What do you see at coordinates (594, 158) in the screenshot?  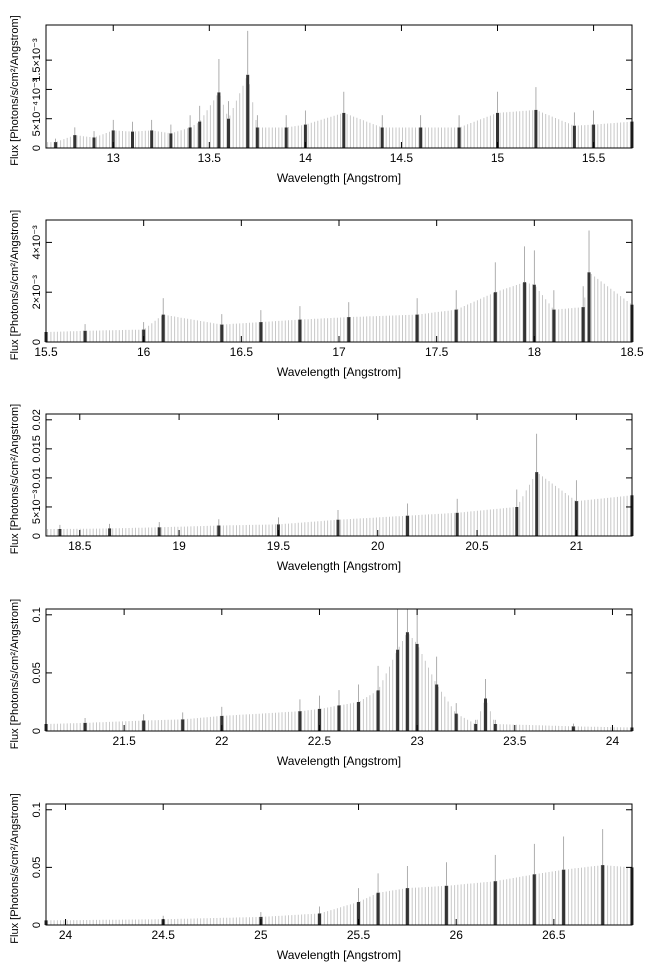 I see `x-tick-label: 15.5` at bounding box center [594, 158].